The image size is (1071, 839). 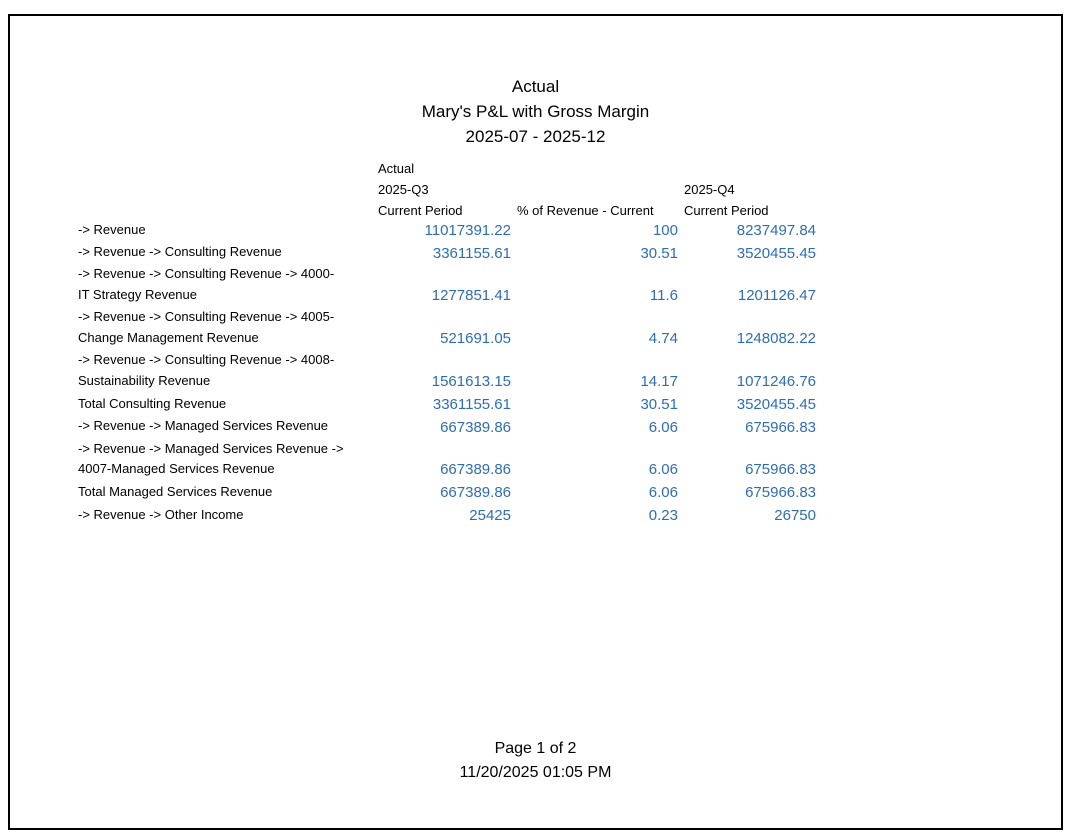 What do you see at coordinates (663, 515) in the screenshot?
I see `row-pct-value: 0.23` at bounding box center [663, 515].